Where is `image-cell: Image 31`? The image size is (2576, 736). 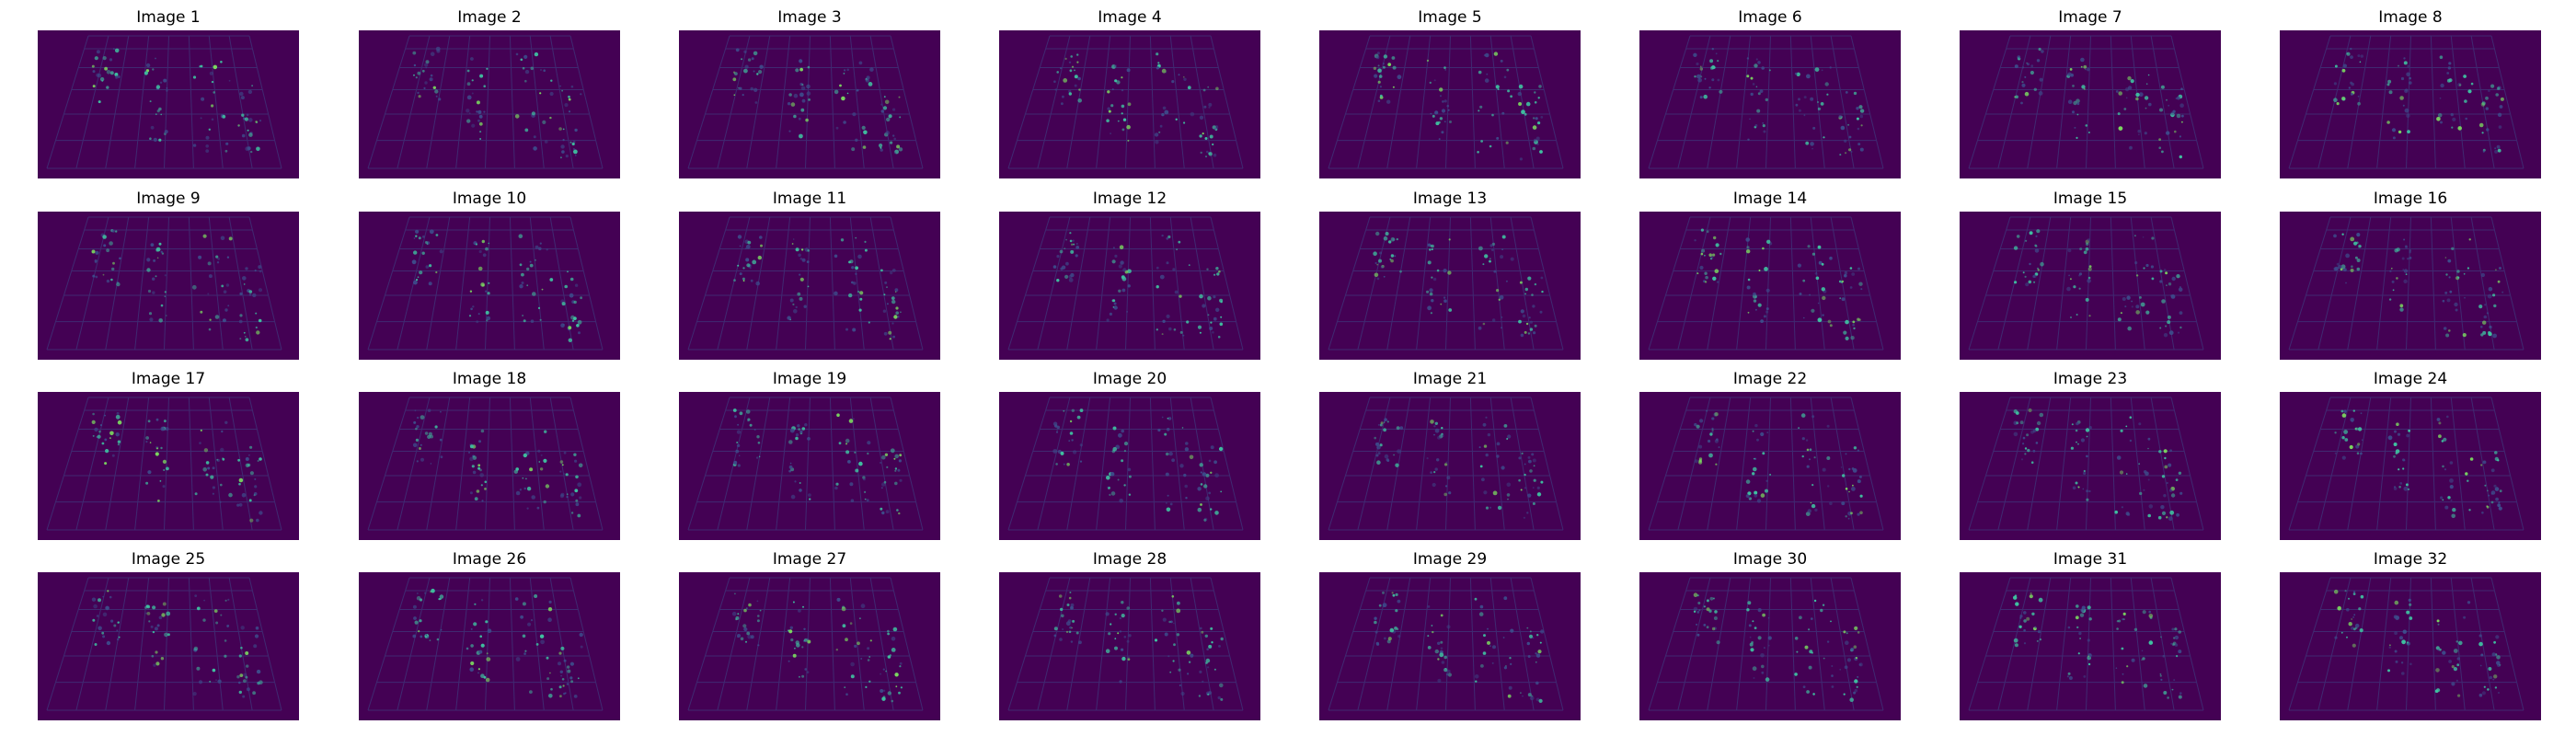
image-cell: Image 31 is located at coordinates (2090, 636).